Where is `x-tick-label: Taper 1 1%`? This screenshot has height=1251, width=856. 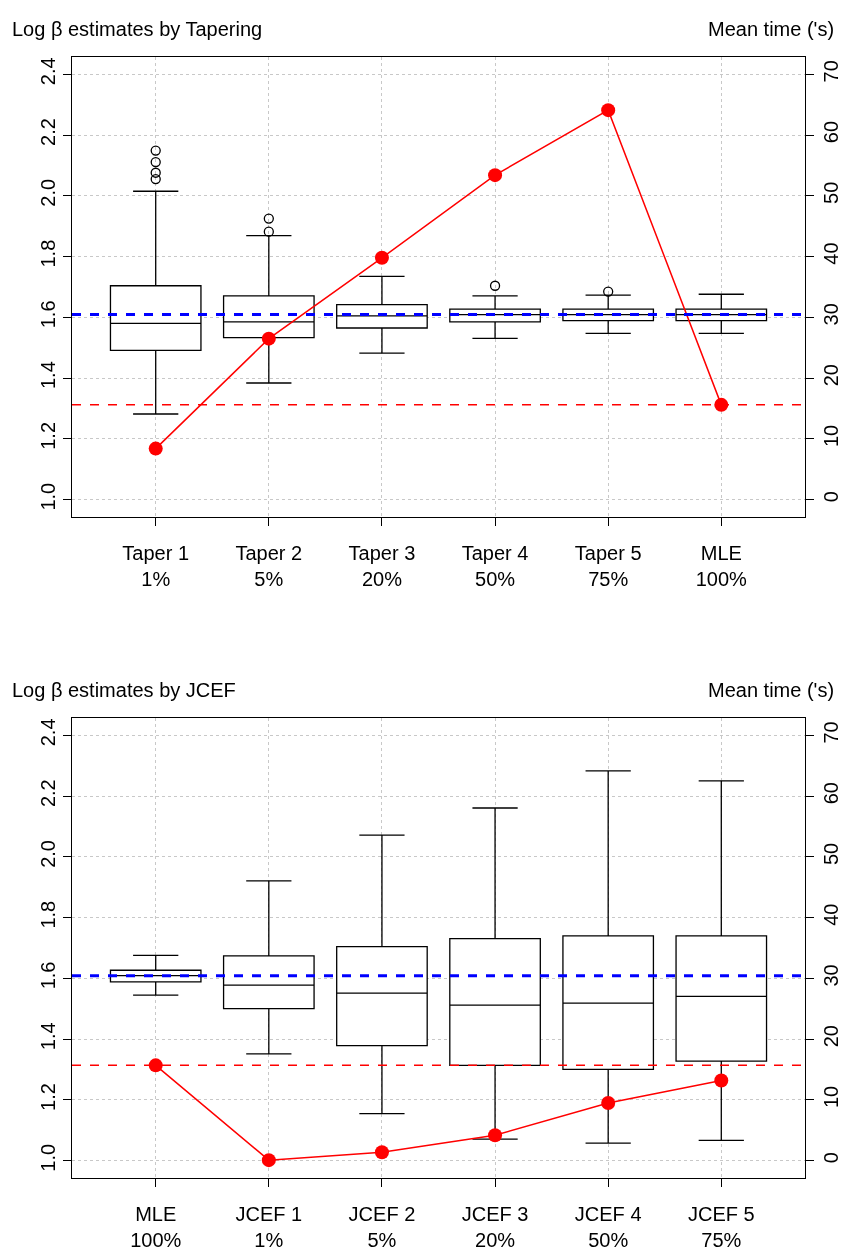 x-tick-label: Taper 1 1% is located at coordinates (156, 565).